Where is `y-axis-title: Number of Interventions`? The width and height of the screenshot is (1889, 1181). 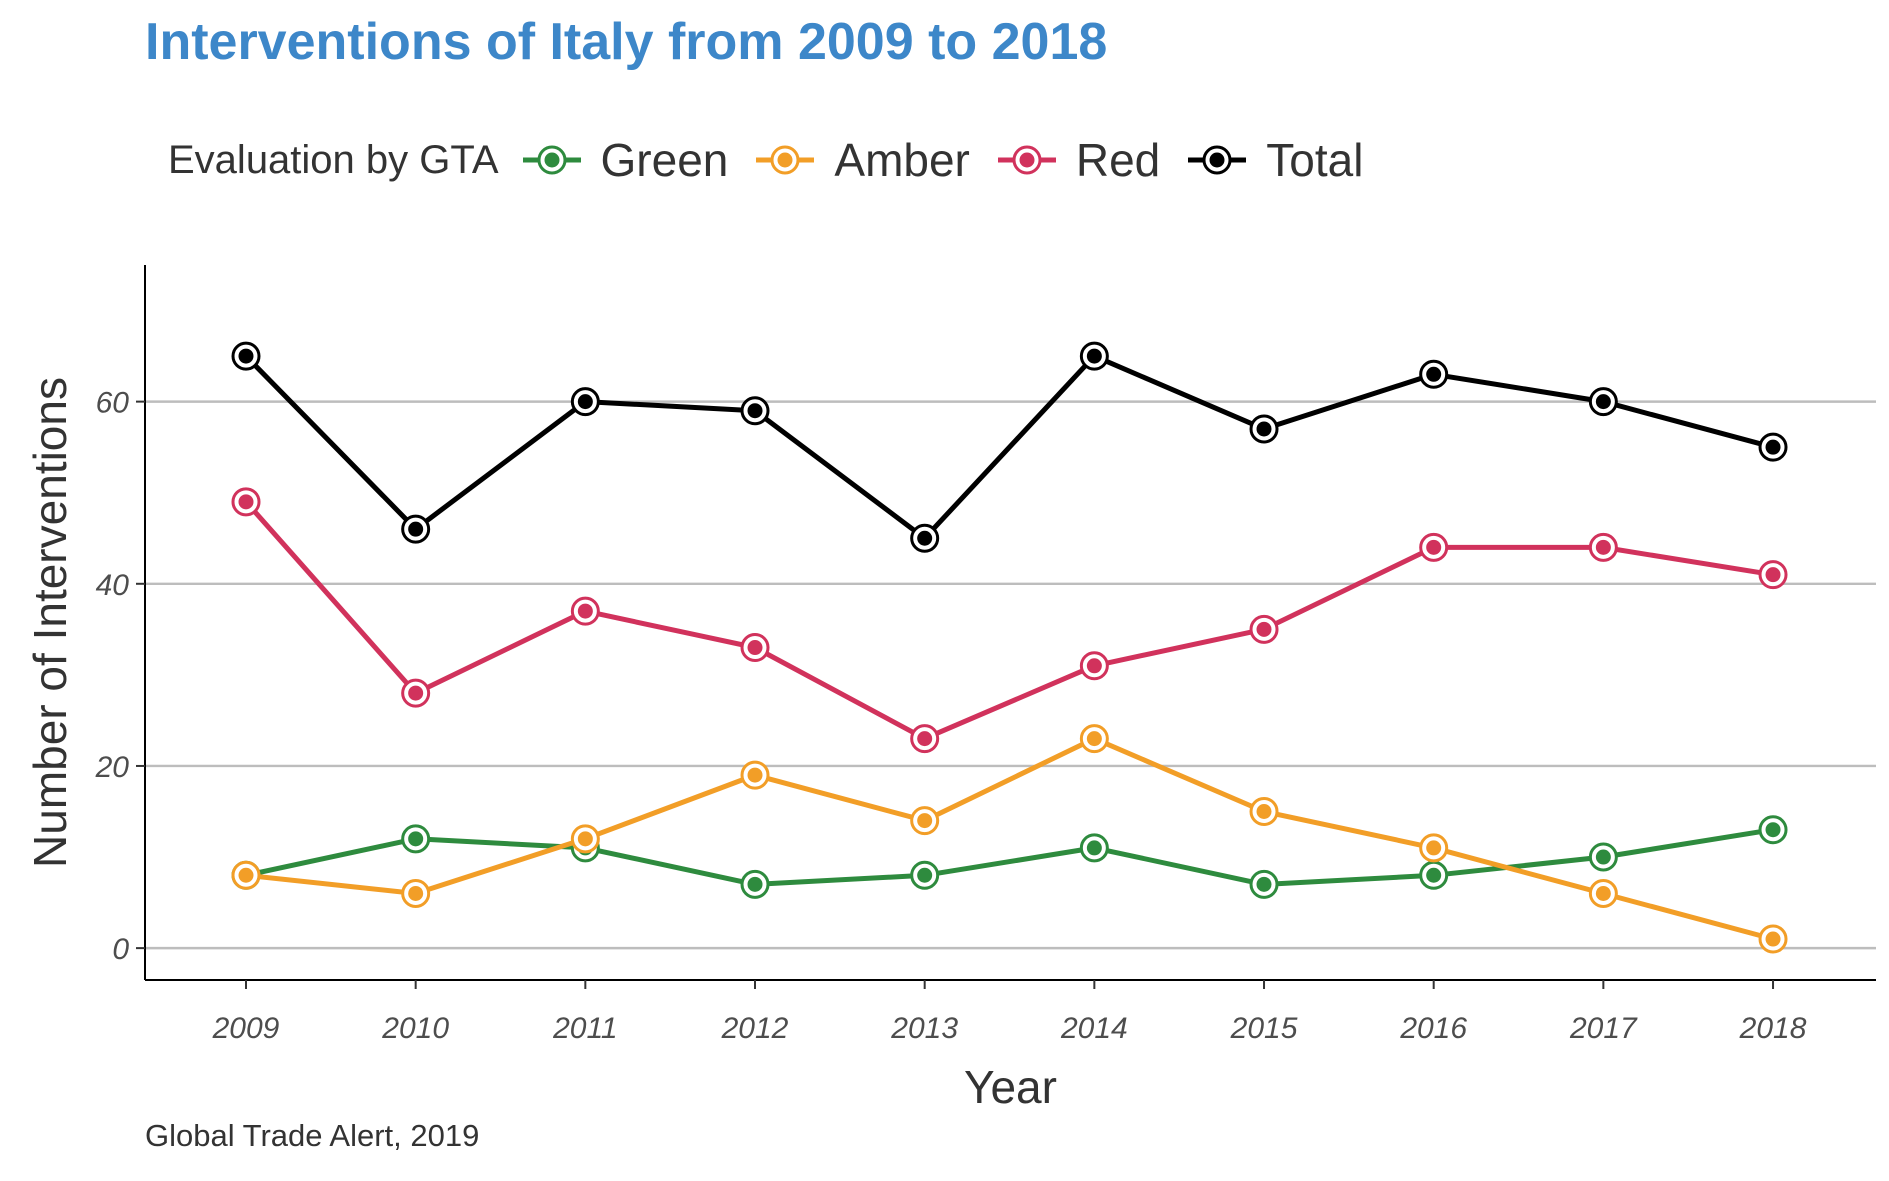 y-axis-title: Number of Interventions is located at coordinates (50, 622).